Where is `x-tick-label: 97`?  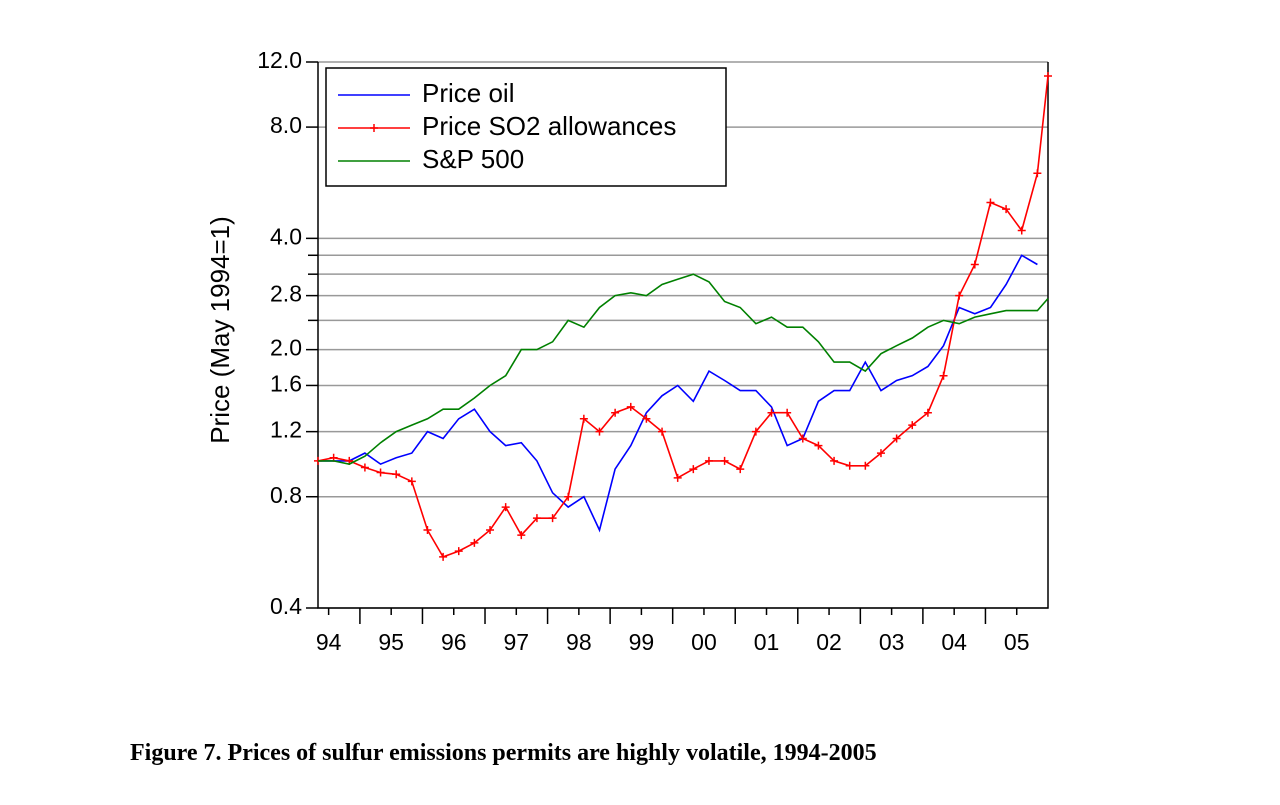 x-tick-label: 97 is located at coordinates (516, 642).